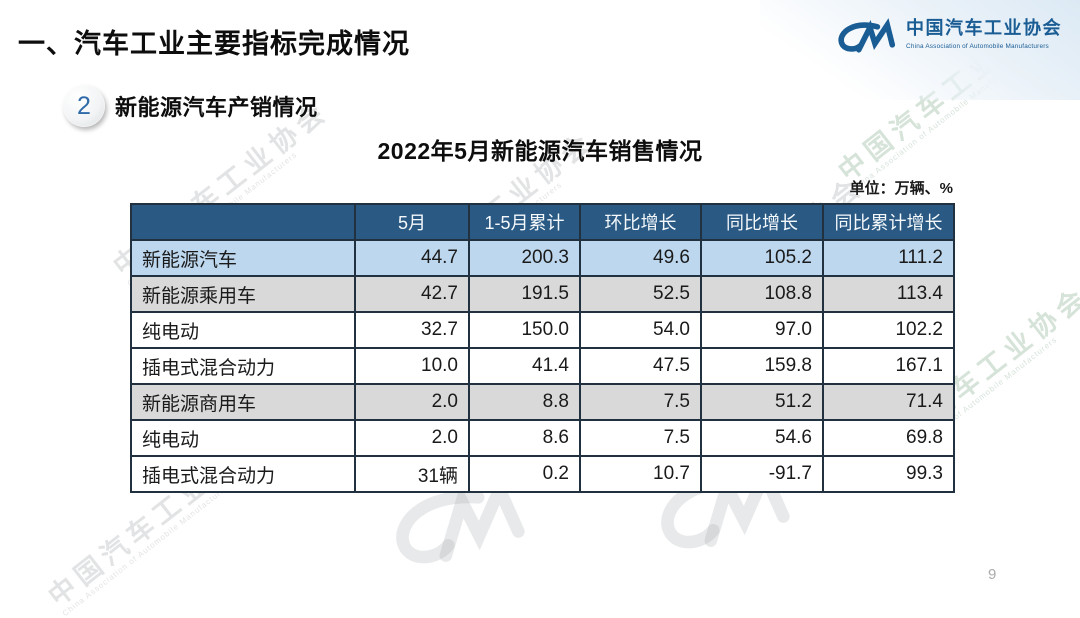 Image resolution: width=1080 pixels, height=618 pixels. I want to click on value-cell: 102.2, so click(888, 330).